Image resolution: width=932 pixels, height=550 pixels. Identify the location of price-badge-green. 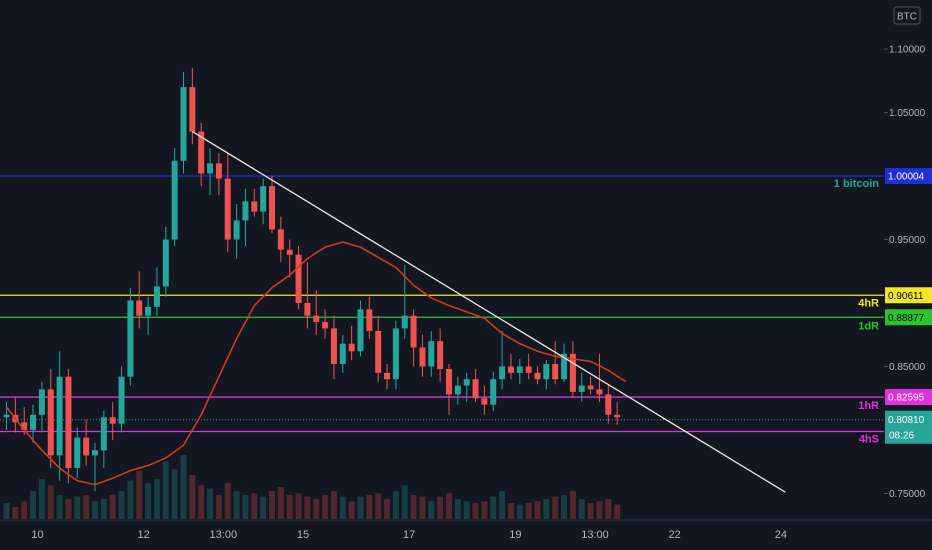
(908, 317).